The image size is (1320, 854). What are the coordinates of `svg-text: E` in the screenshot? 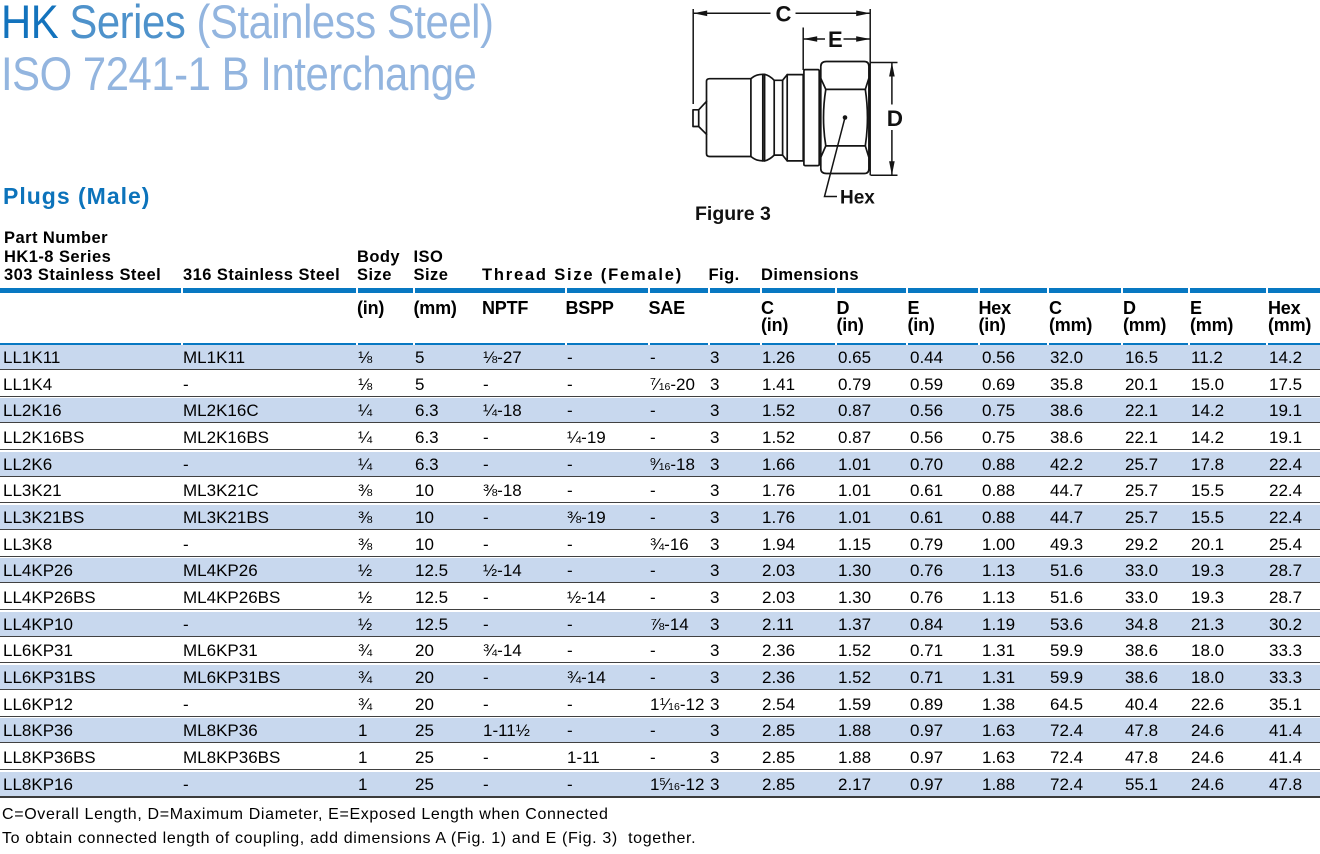 It's located at (835, 39).